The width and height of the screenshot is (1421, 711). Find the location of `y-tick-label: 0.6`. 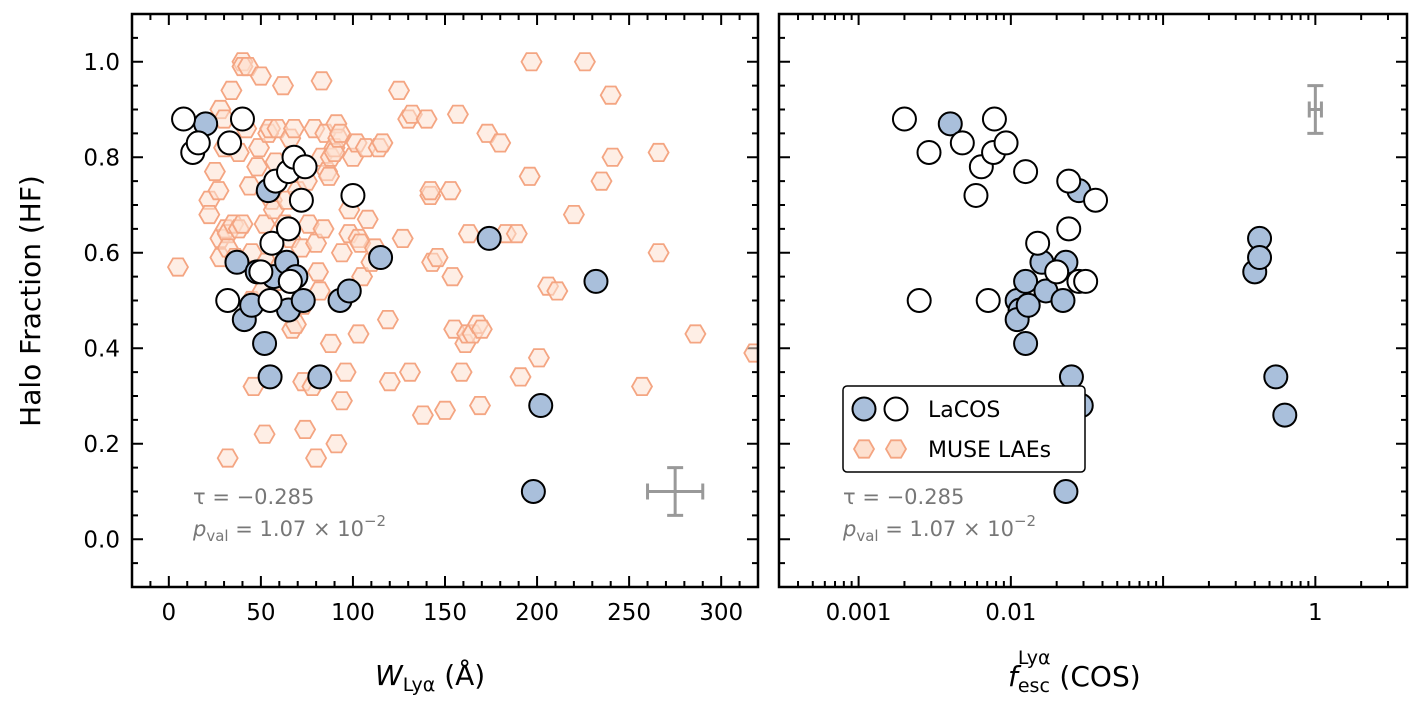

y-tick-label: 0.6 is located at coordinates (101, 254).